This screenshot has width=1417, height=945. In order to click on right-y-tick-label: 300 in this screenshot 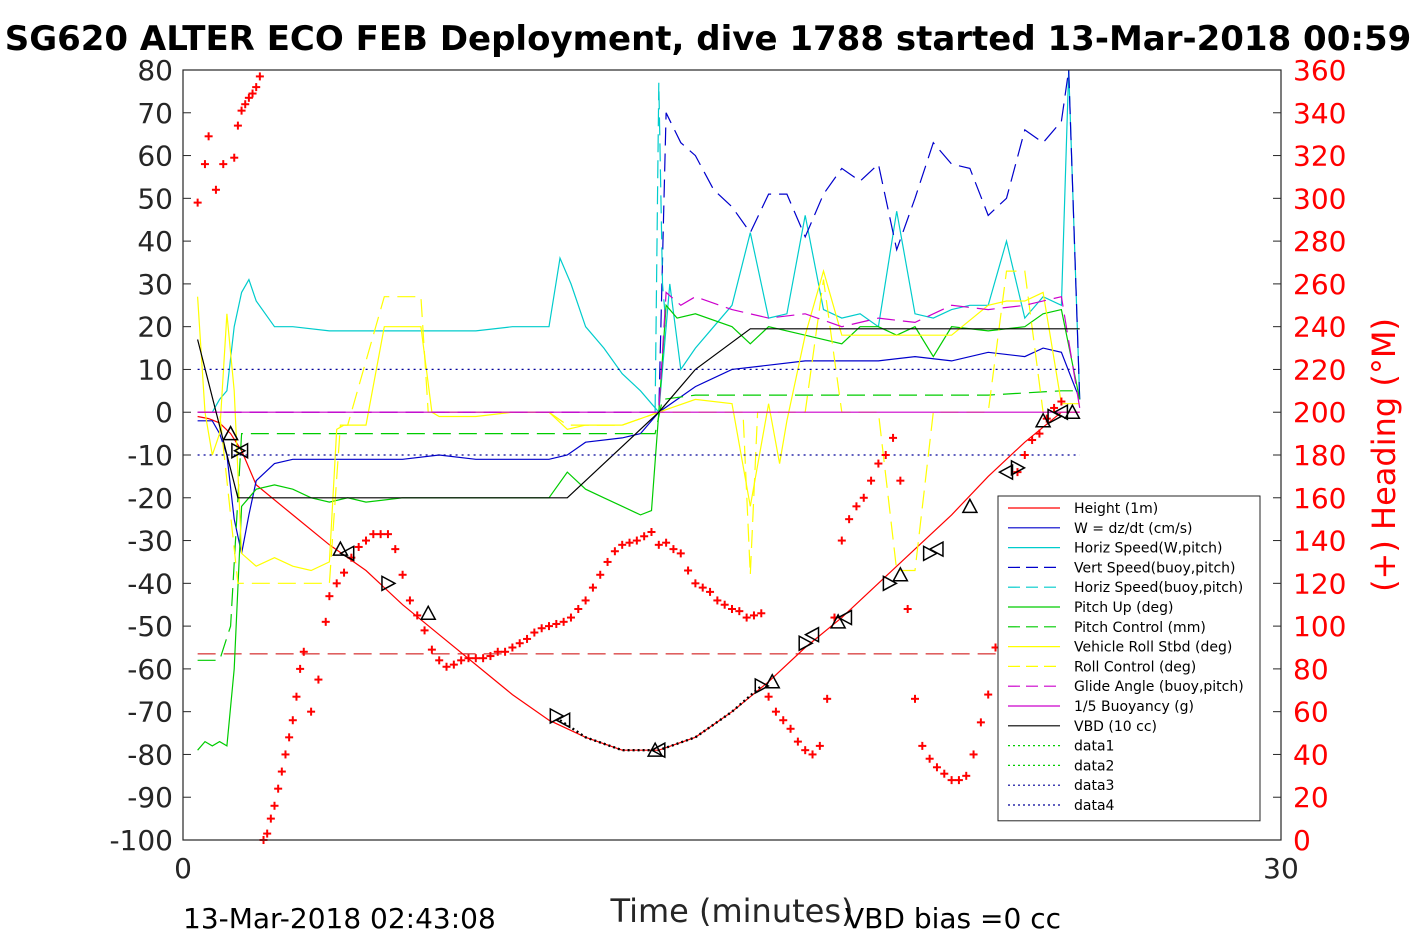, I will do `click(1319, 198)`.